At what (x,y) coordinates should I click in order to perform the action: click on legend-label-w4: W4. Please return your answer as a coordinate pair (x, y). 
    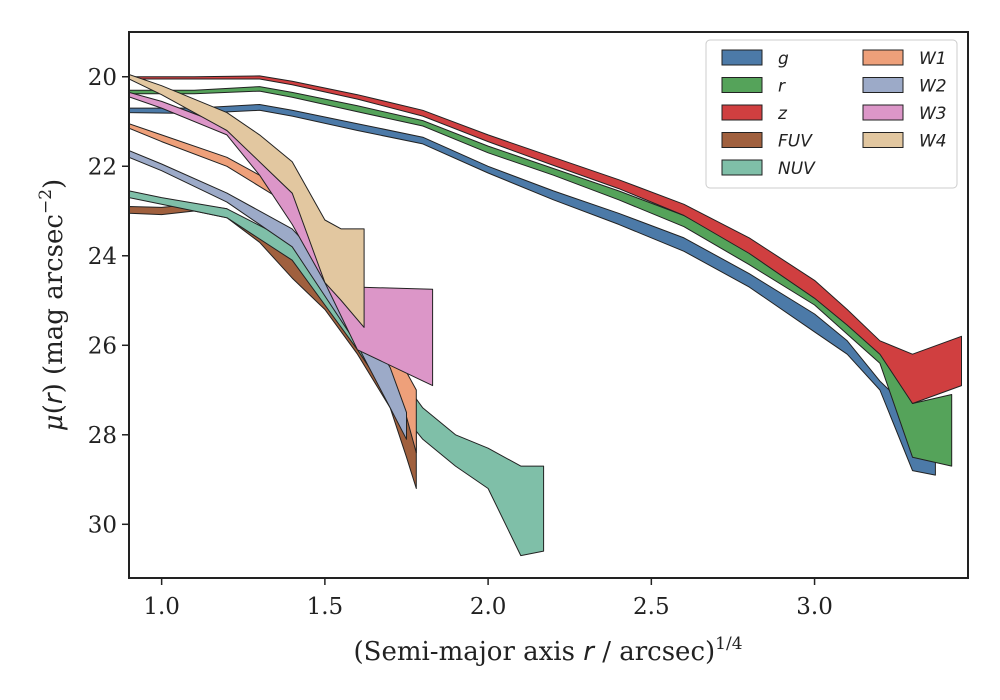
    Looking at the image, I should click on (933, 142).